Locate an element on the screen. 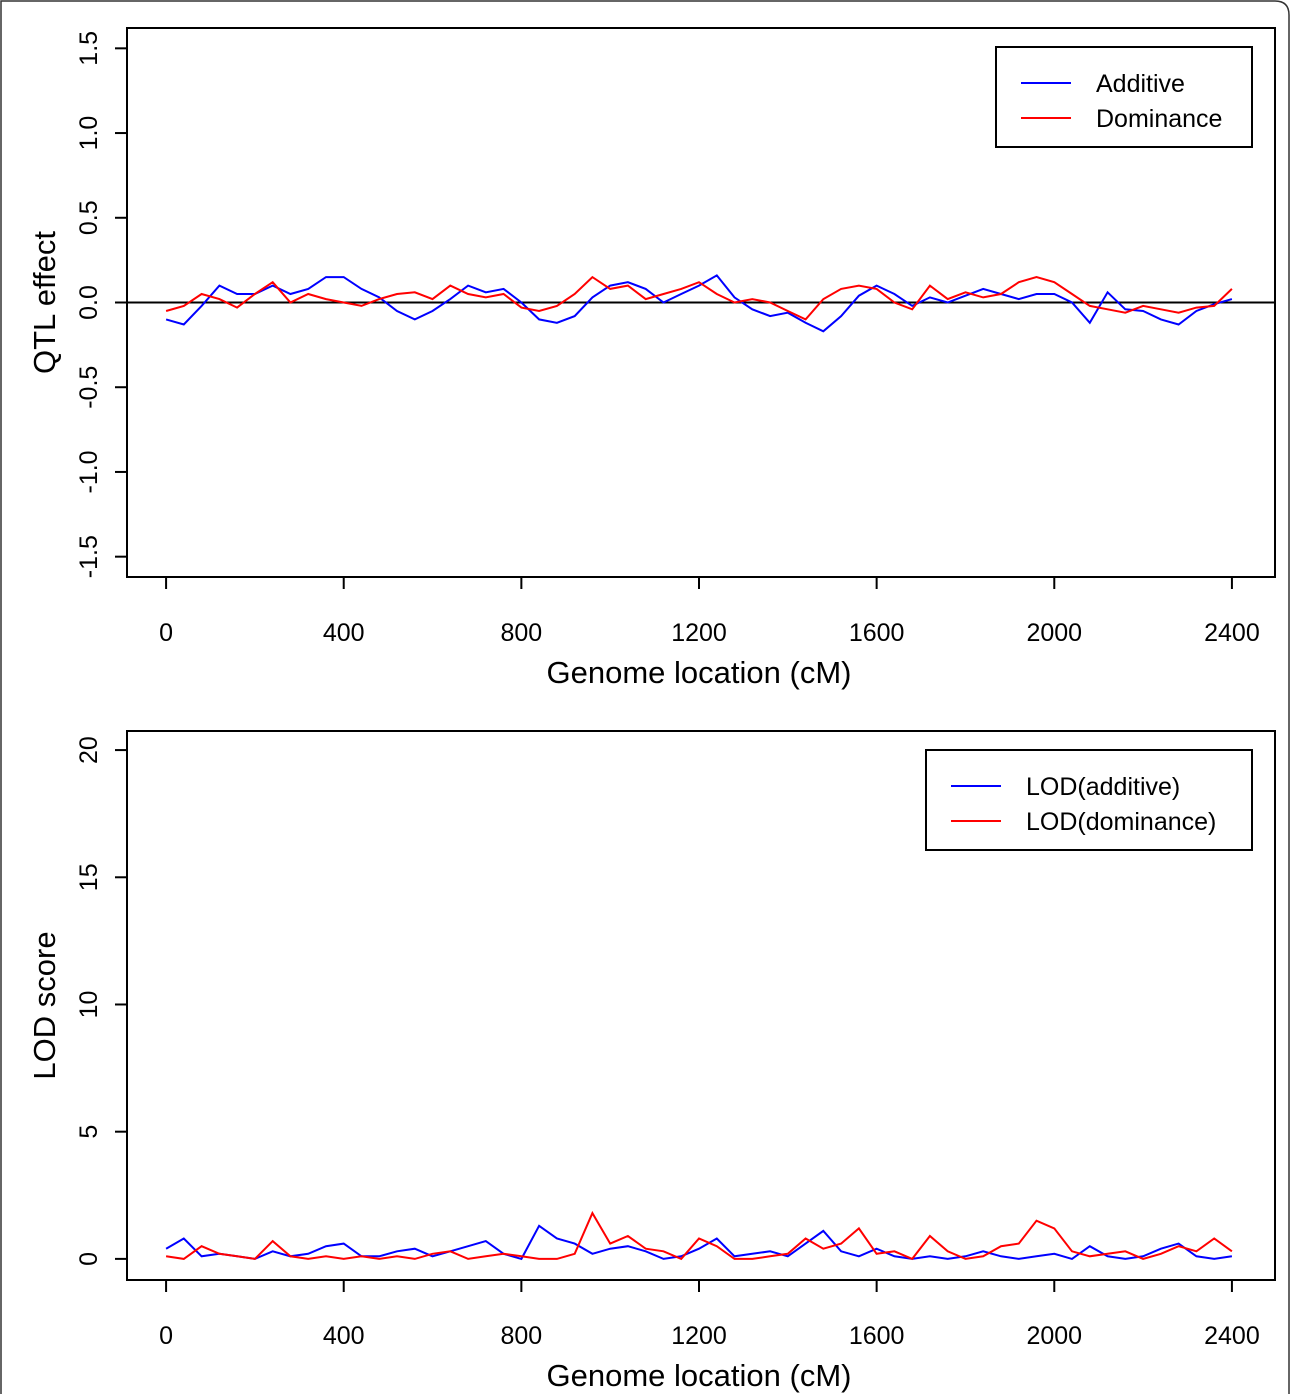 This screenshot has height=1395, width=1290. legend-label: Additive is located at coordinates (1140, 84).